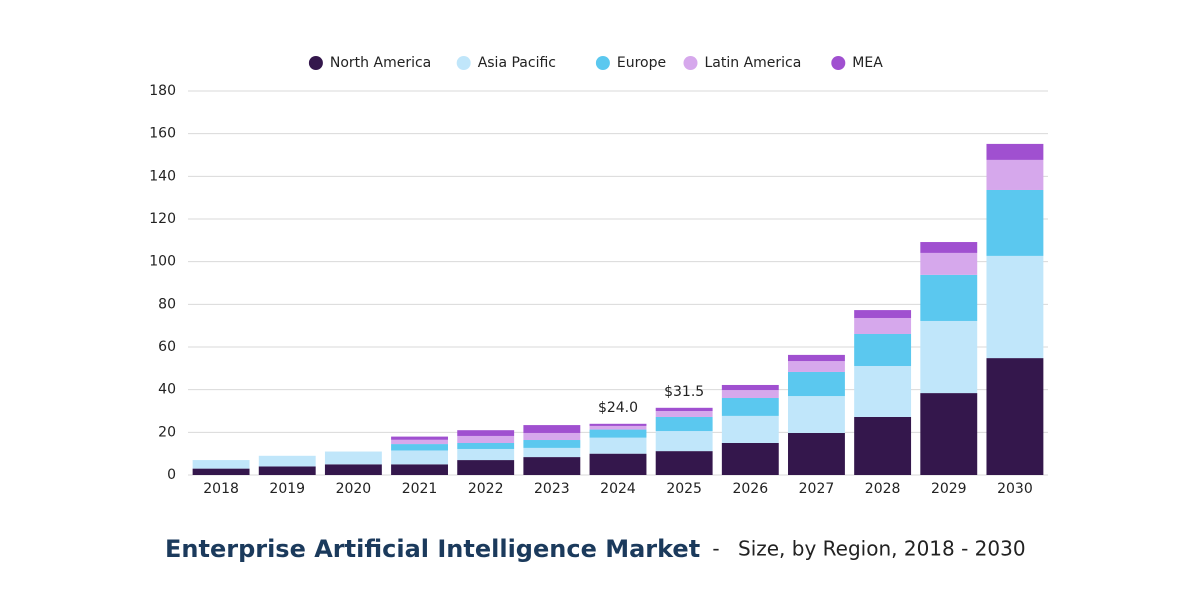 Image resolution: width=1200 pixels, height=600 pixels. I want to click on y-tick-label: 120, so click(162, 219).